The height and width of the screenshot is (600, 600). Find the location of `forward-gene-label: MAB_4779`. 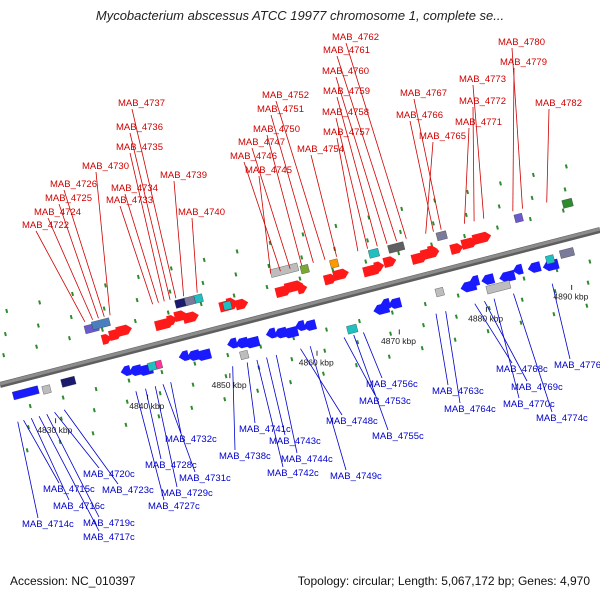

forward-gene-label: MAB_4779 is located at coordinates (523, 62).